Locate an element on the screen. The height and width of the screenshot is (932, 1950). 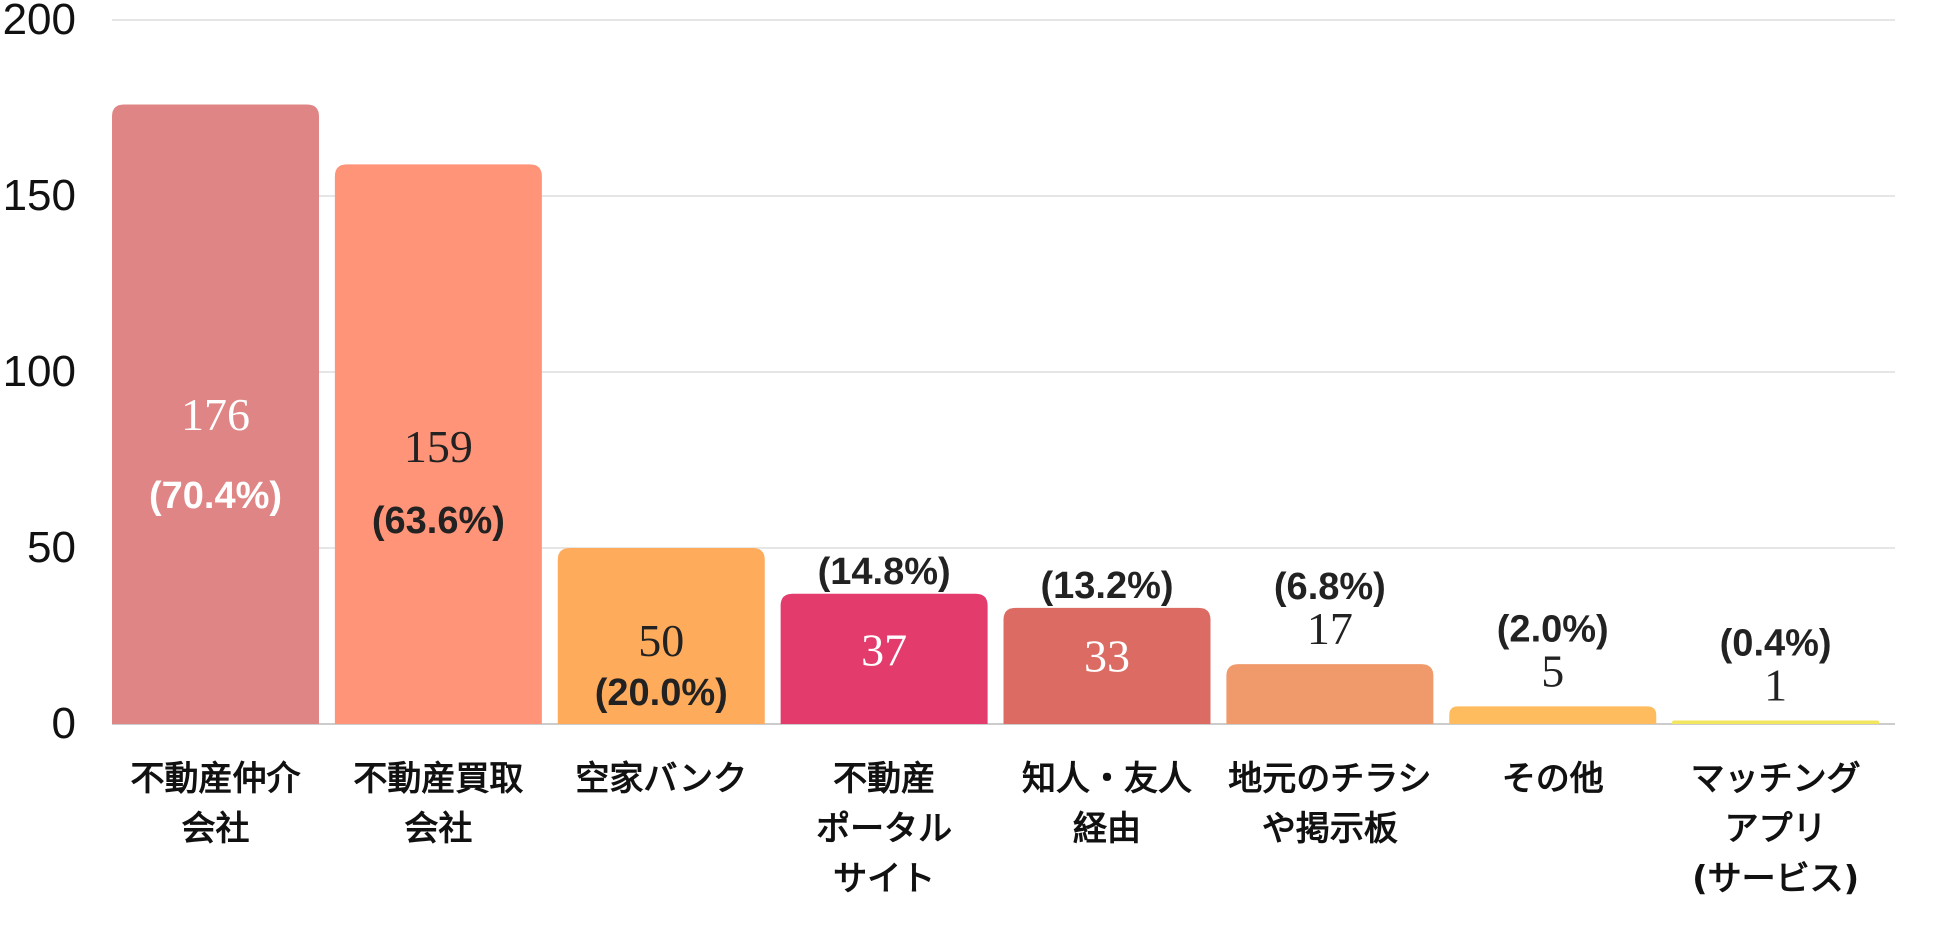
x-tick-label-4-0: 知人・友人 is located at coordinates (1107, 779).